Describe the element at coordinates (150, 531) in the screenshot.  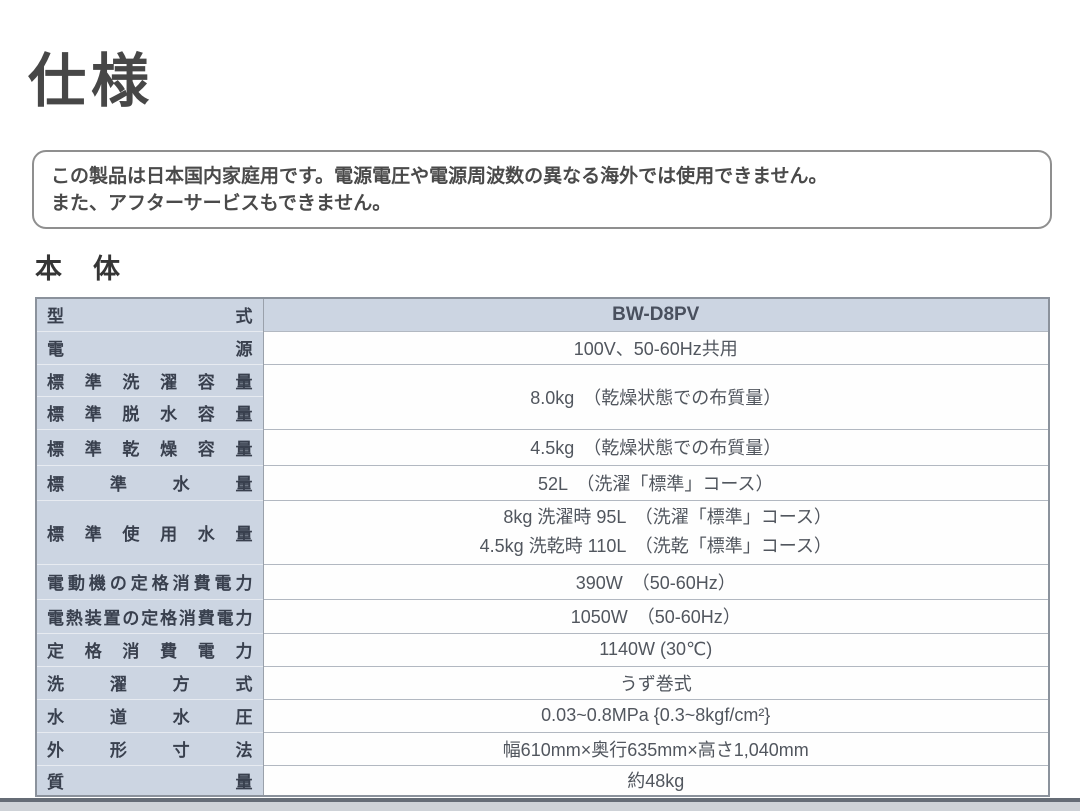
I see `spec-label: 標準使用水量` at that location.